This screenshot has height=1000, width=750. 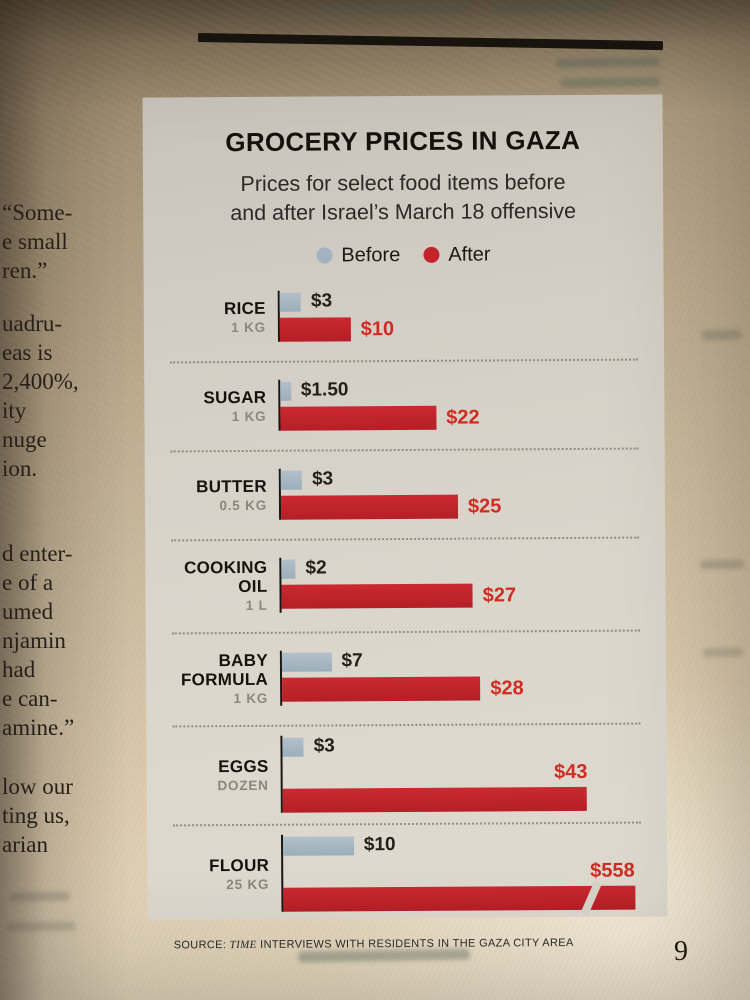 I want to click on axis-break-mark, so click(x=591, y=898).